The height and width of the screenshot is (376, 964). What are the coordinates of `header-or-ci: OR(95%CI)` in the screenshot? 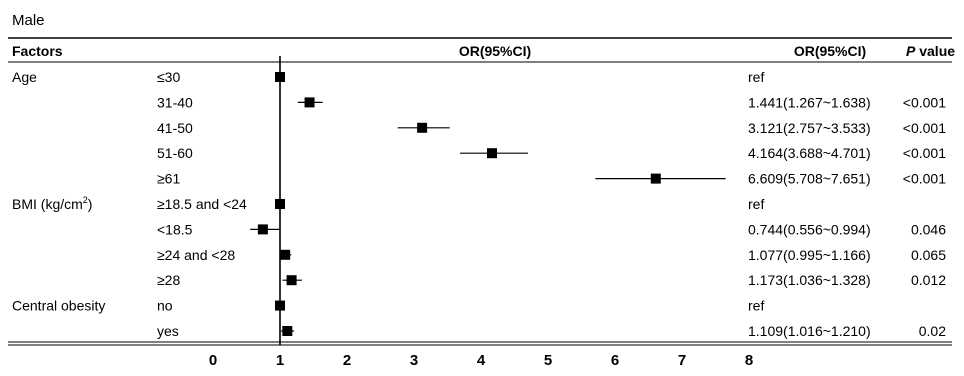 It's located at (830, 51).